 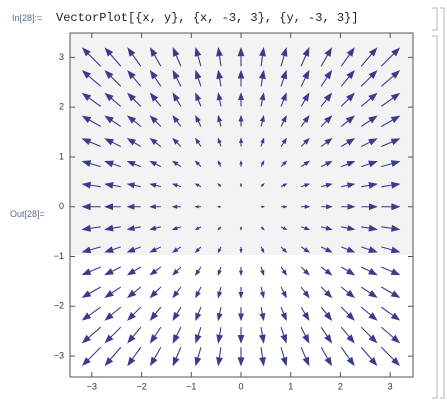 What do you see at coordinates (141, 386) in the screenshot?
I see `x-tick-label: −2` at bounding box center [141, 386].